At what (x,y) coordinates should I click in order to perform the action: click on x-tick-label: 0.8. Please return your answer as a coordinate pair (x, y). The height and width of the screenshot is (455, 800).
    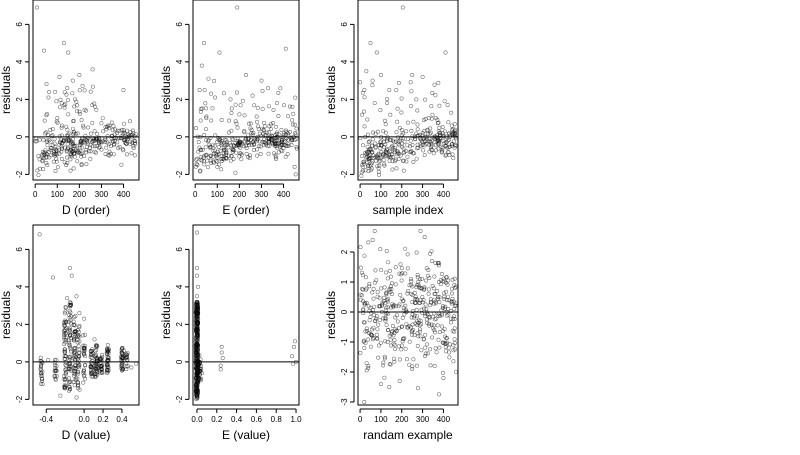
    Looking at the image, I should click on (277, 419).